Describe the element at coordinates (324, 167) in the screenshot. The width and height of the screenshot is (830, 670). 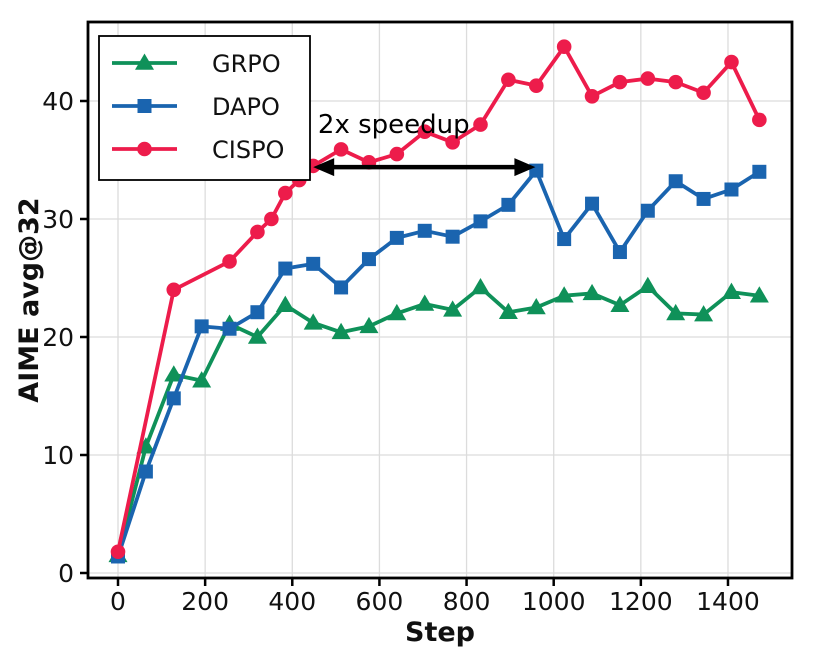
I see `speedup-arrow-left-head` at that location.